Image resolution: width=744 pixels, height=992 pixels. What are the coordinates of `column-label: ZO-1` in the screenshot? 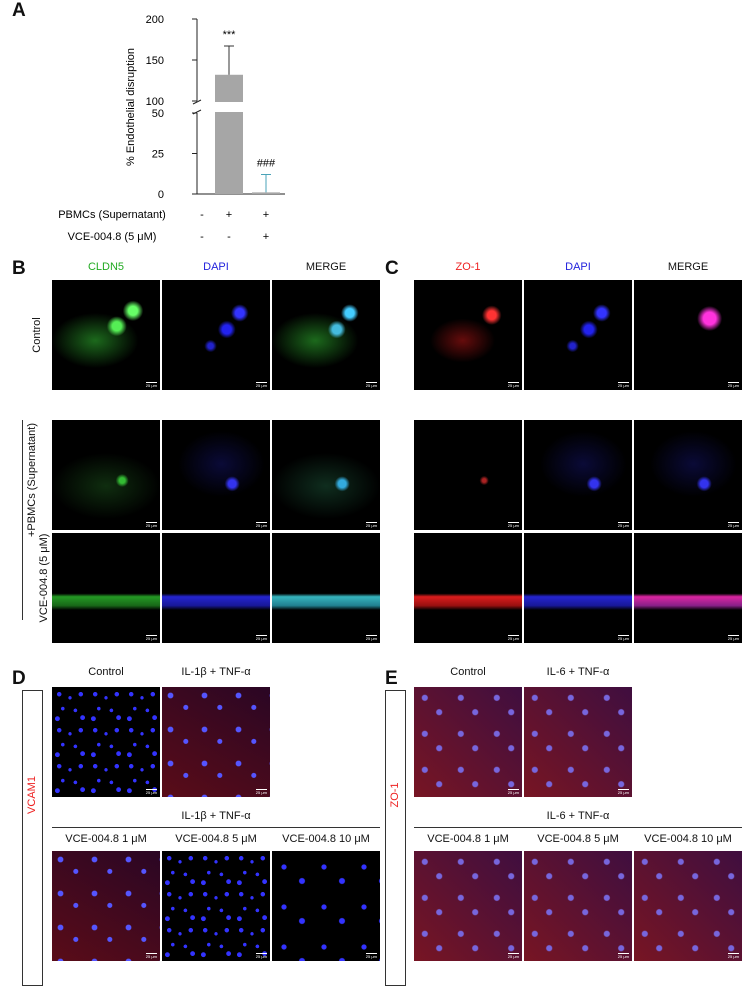 It's located at (468, 267).